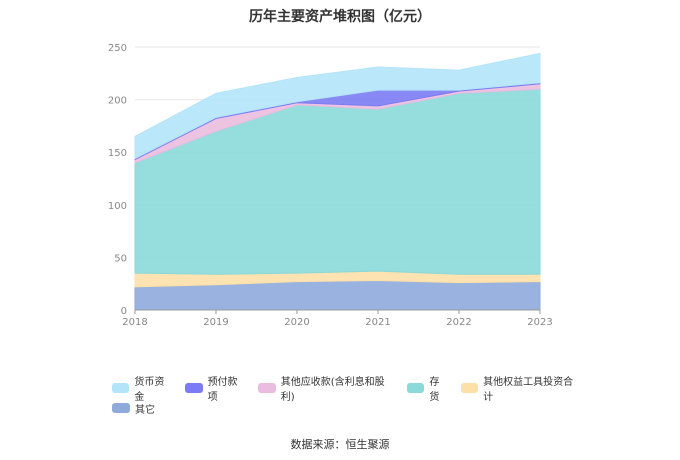 The height and width of the screenshot is (460, 680). I want to click on legend-label: 其他应收款(含利息和股利), so click(332, 390).